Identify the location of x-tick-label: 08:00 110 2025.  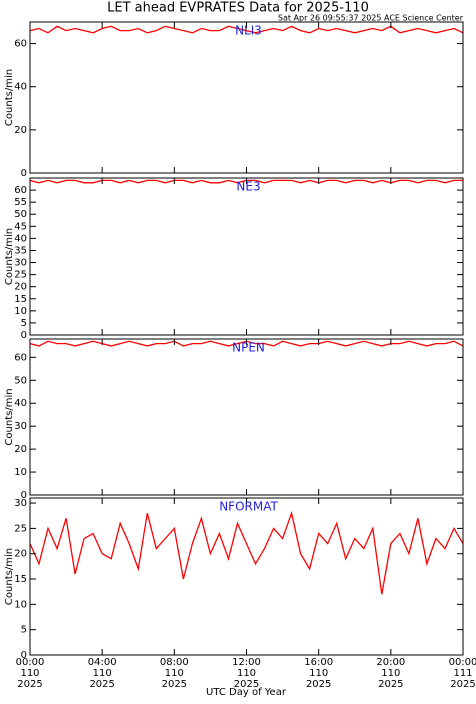
(174, 673).